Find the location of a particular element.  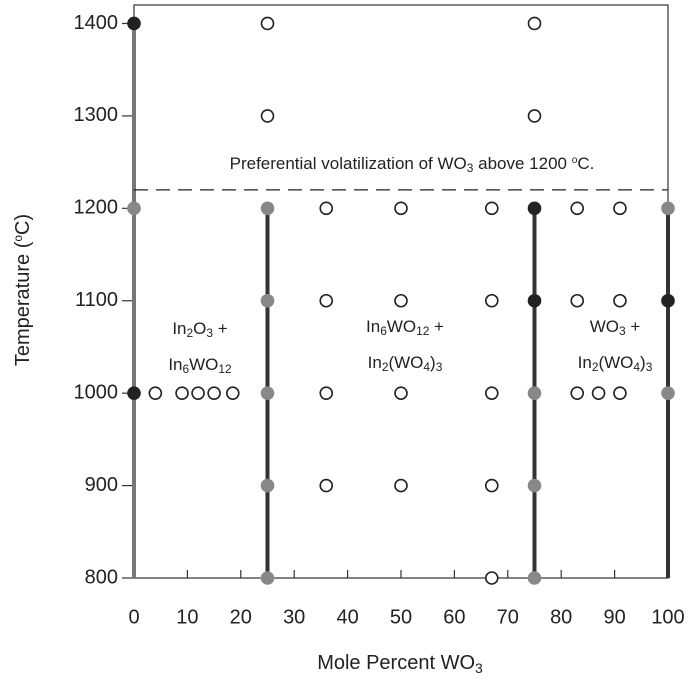

x-tick-label: 10 is located at coordinates (187, 617).